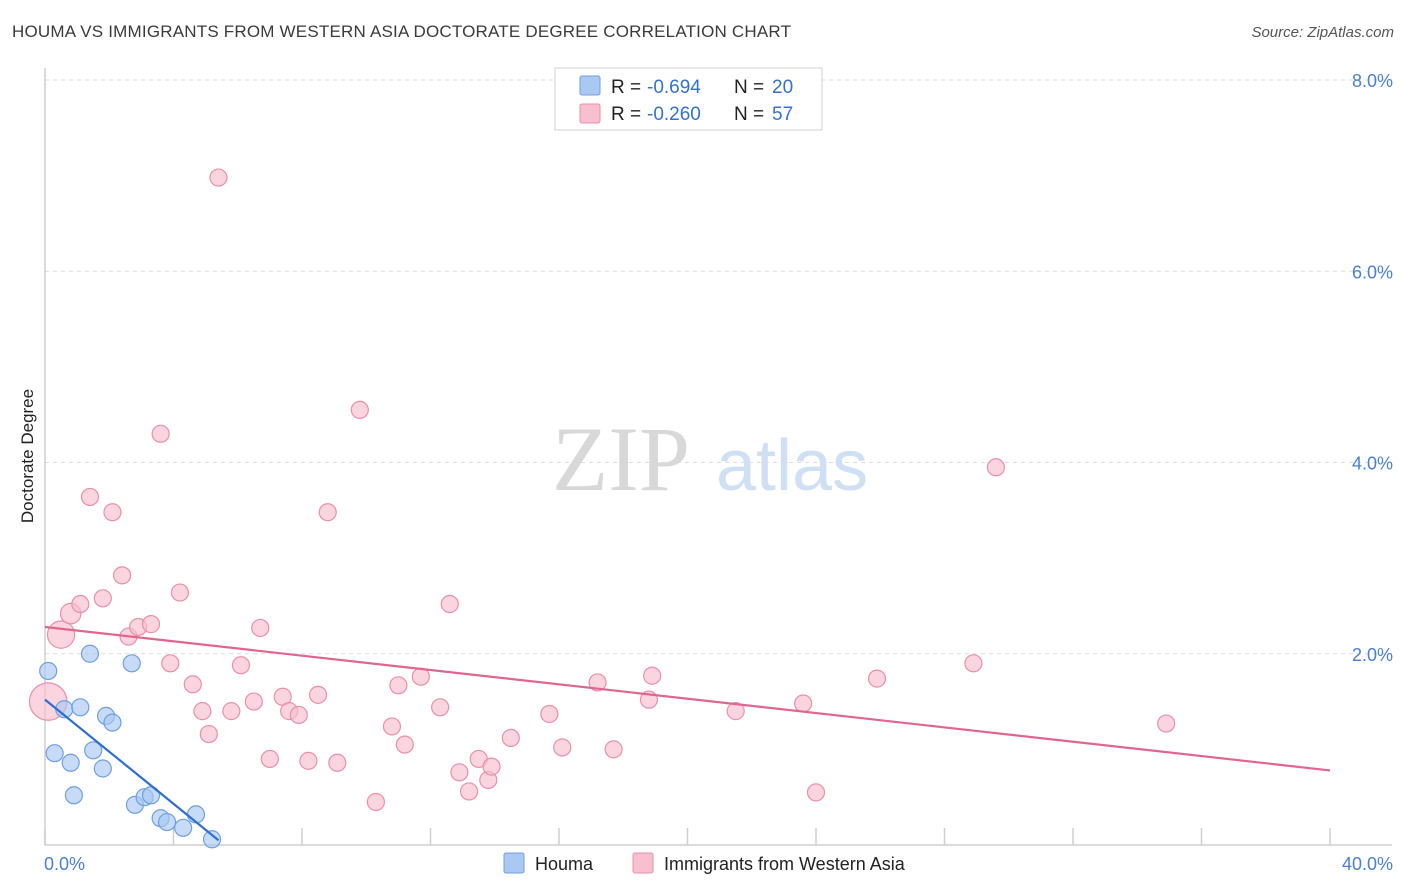 Image resolution: width=1406 pixels, height=892 pixels. Describe the element at coordinates (674, 114) in the screenshot. I see `legend-r-value: -0.260` at that location.